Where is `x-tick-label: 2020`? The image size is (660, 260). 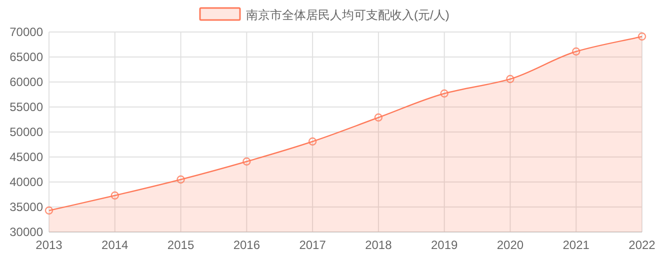
x-tick-label: 2020 is located at coordinates (510, 245).